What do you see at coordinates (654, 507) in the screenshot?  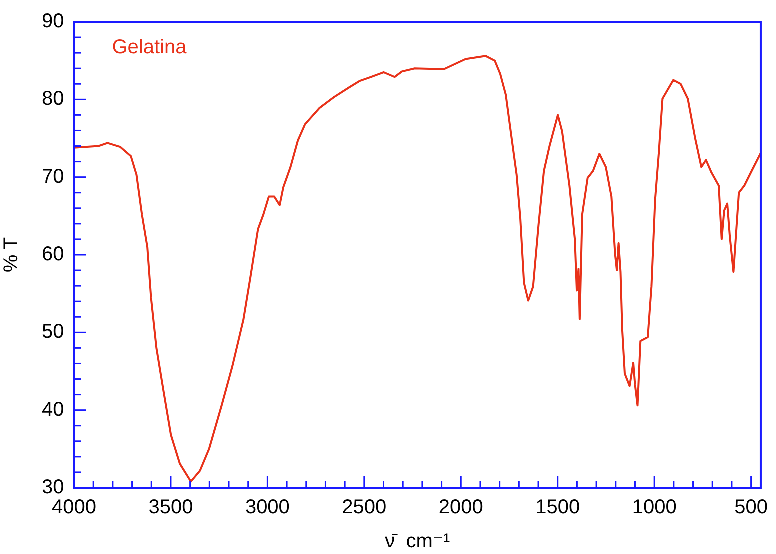 I see `x-tick-label: 1000` at bounding box center [654, 507].